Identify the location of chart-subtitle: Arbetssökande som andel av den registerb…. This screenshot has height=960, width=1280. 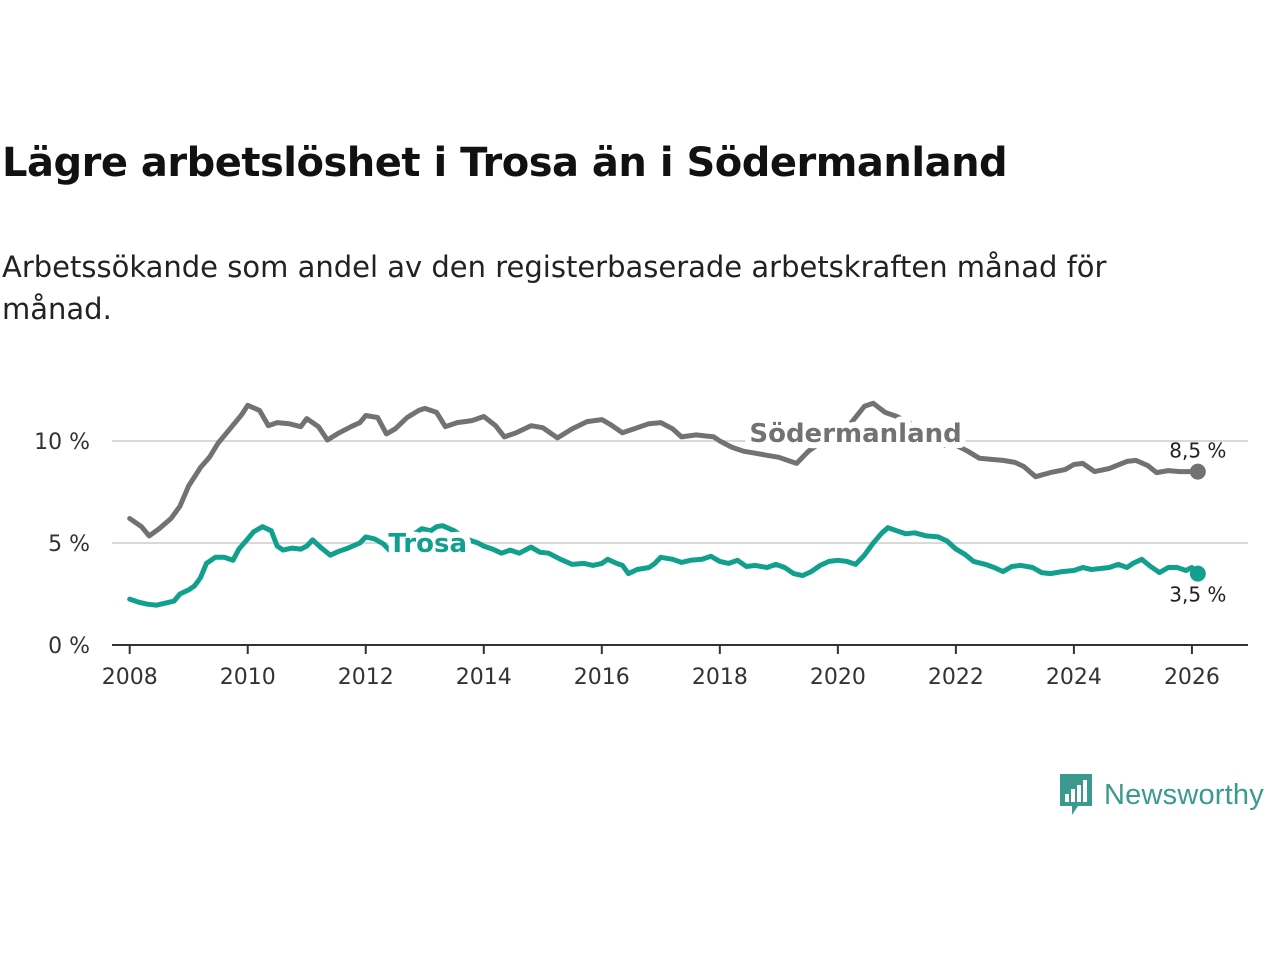
(554, 288).